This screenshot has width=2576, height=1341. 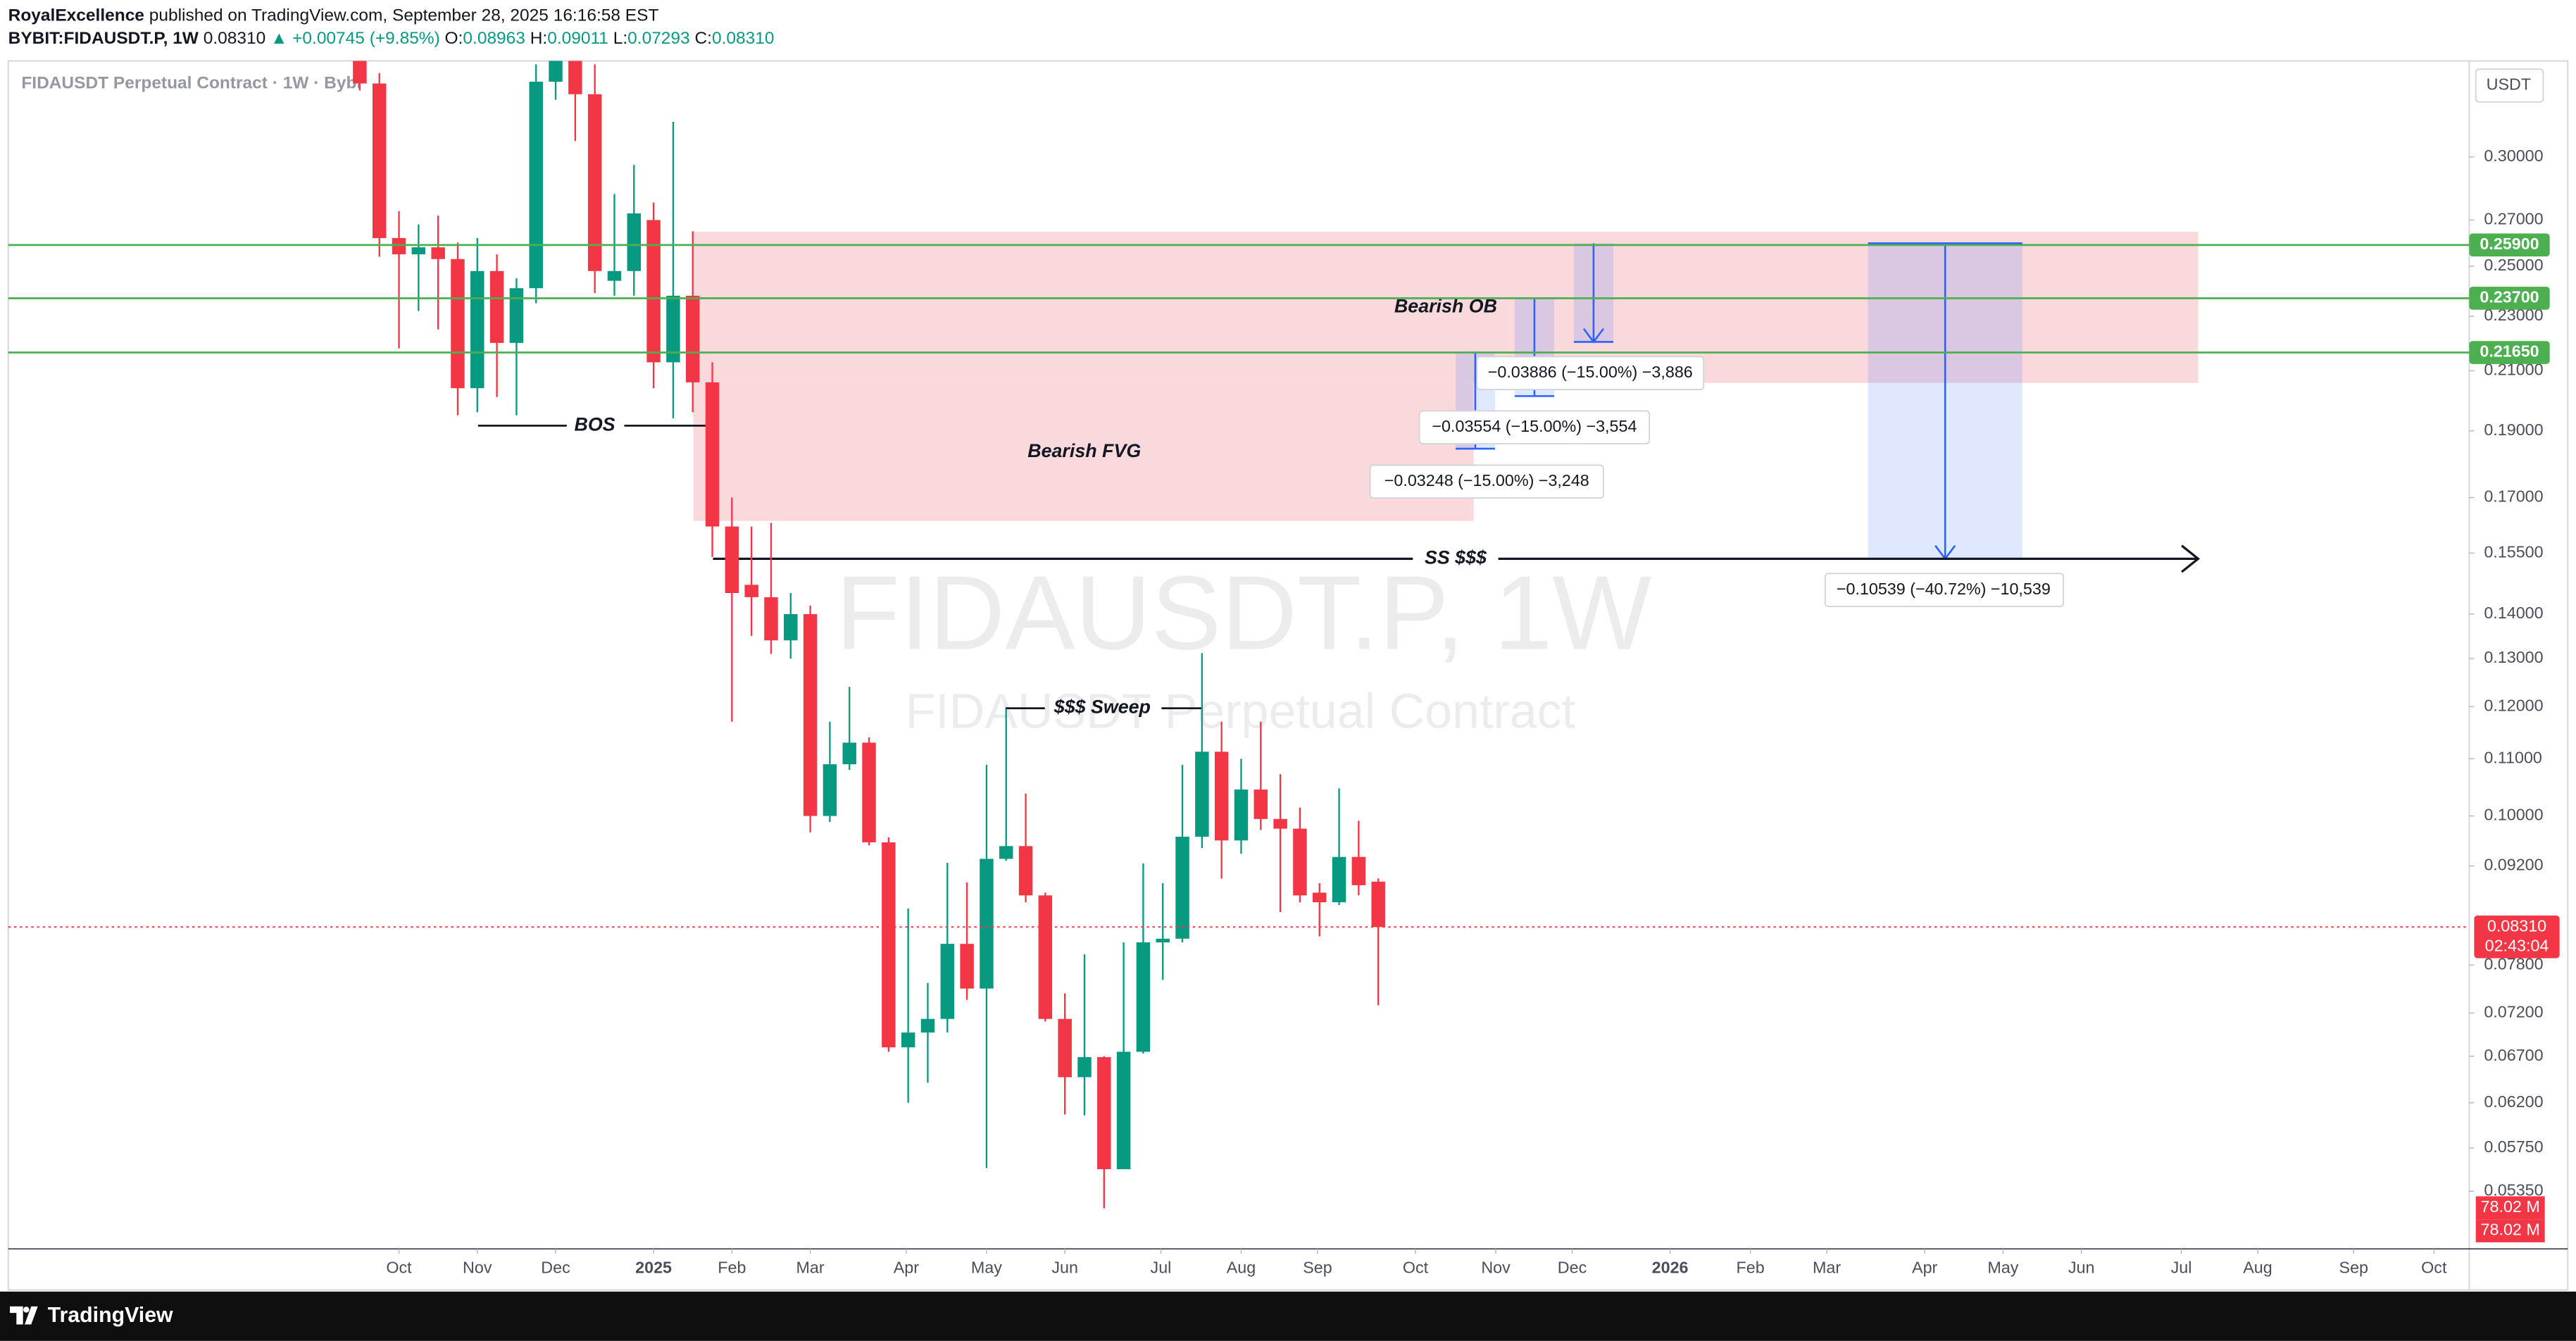 What do you see at coordinates (2513, 1012) in the screenshot?
I see `y-tick-label: 0.07200` at bounding box center [2513, 1012].